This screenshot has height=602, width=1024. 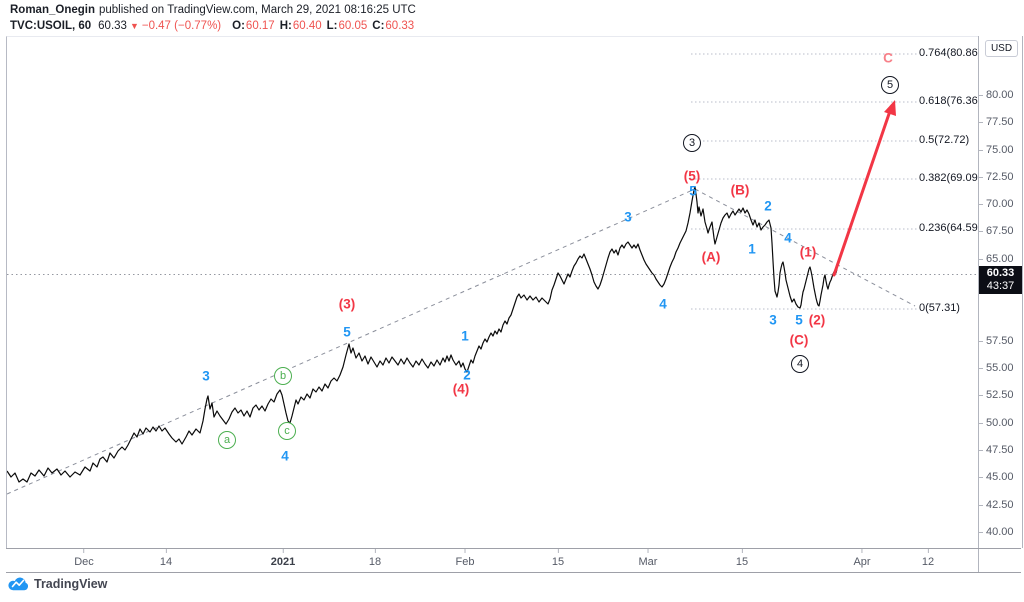 What do you see at coordinates (996, 259) in the screenshot?
I see `price-tick: 65.00` at bounding box center [996, 259].